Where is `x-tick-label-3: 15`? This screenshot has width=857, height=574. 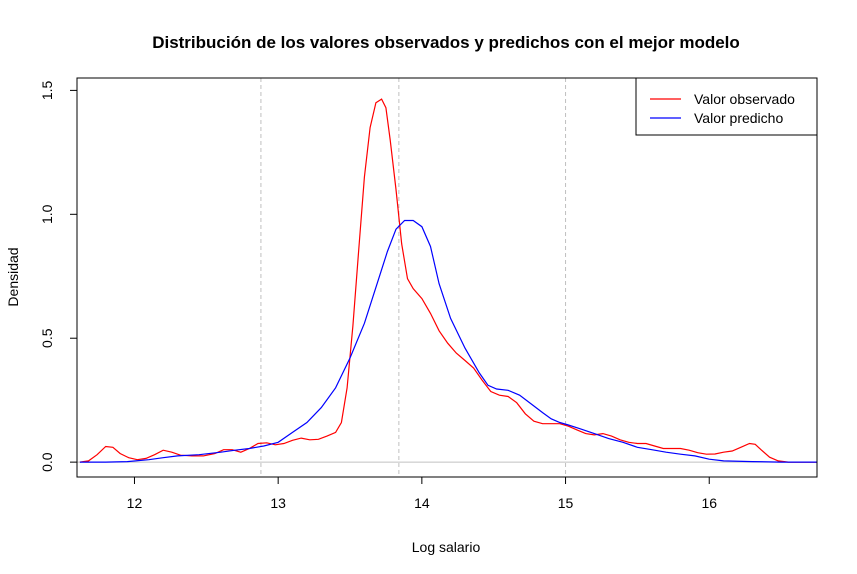
x-tick-label-3: 15 is located at coordinates (566, 503).